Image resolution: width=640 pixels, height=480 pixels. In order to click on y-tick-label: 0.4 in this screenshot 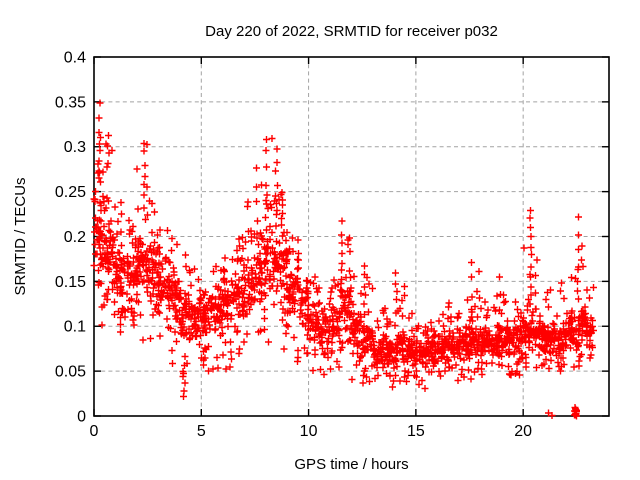, I will do `click(75, 57)`.